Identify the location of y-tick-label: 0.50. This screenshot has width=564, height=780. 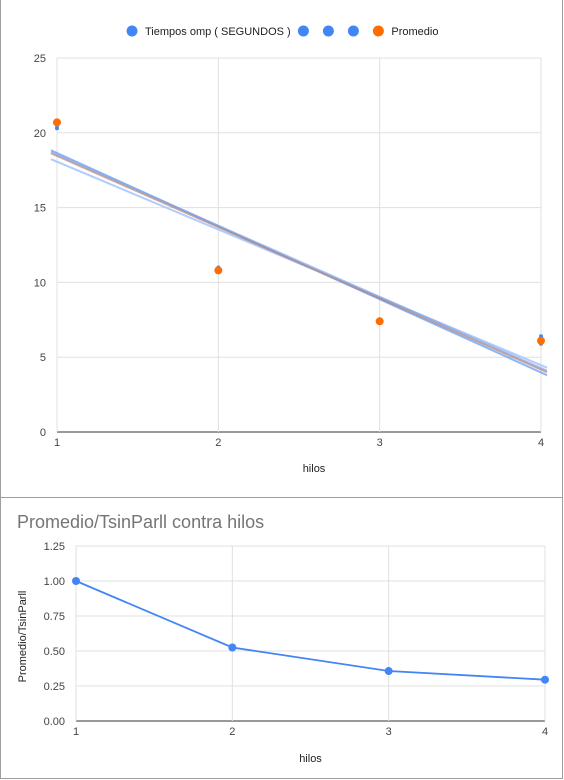
(54, 652).